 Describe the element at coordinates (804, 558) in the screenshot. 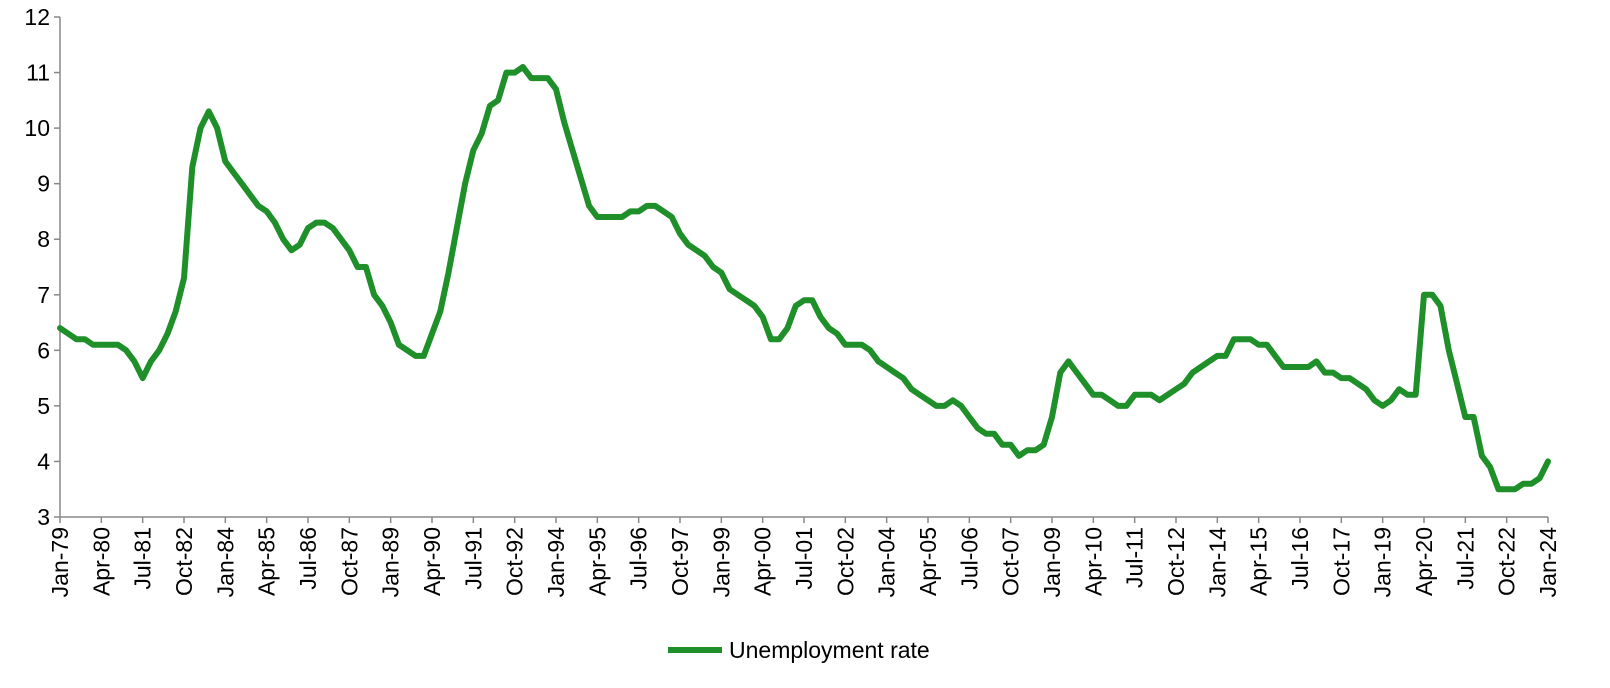

I see `x-tick-label: Jul-01` at that location.